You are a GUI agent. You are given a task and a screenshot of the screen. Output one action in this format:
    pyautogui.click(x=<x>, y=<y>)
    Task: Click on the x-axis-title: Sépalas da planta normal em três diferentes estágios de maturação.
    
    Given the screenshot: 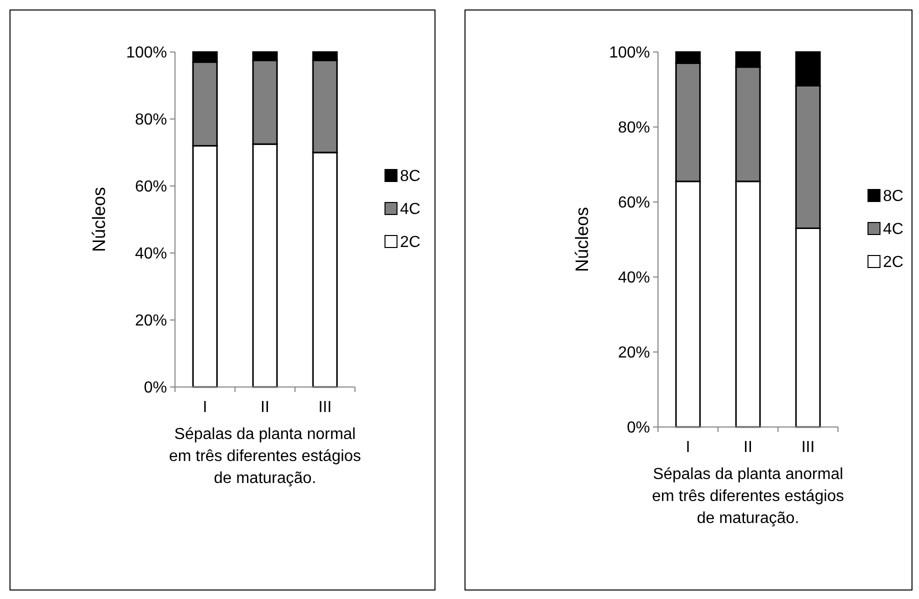 What is the action you would take?
    pyautogui.click(x=265, y=456)
    